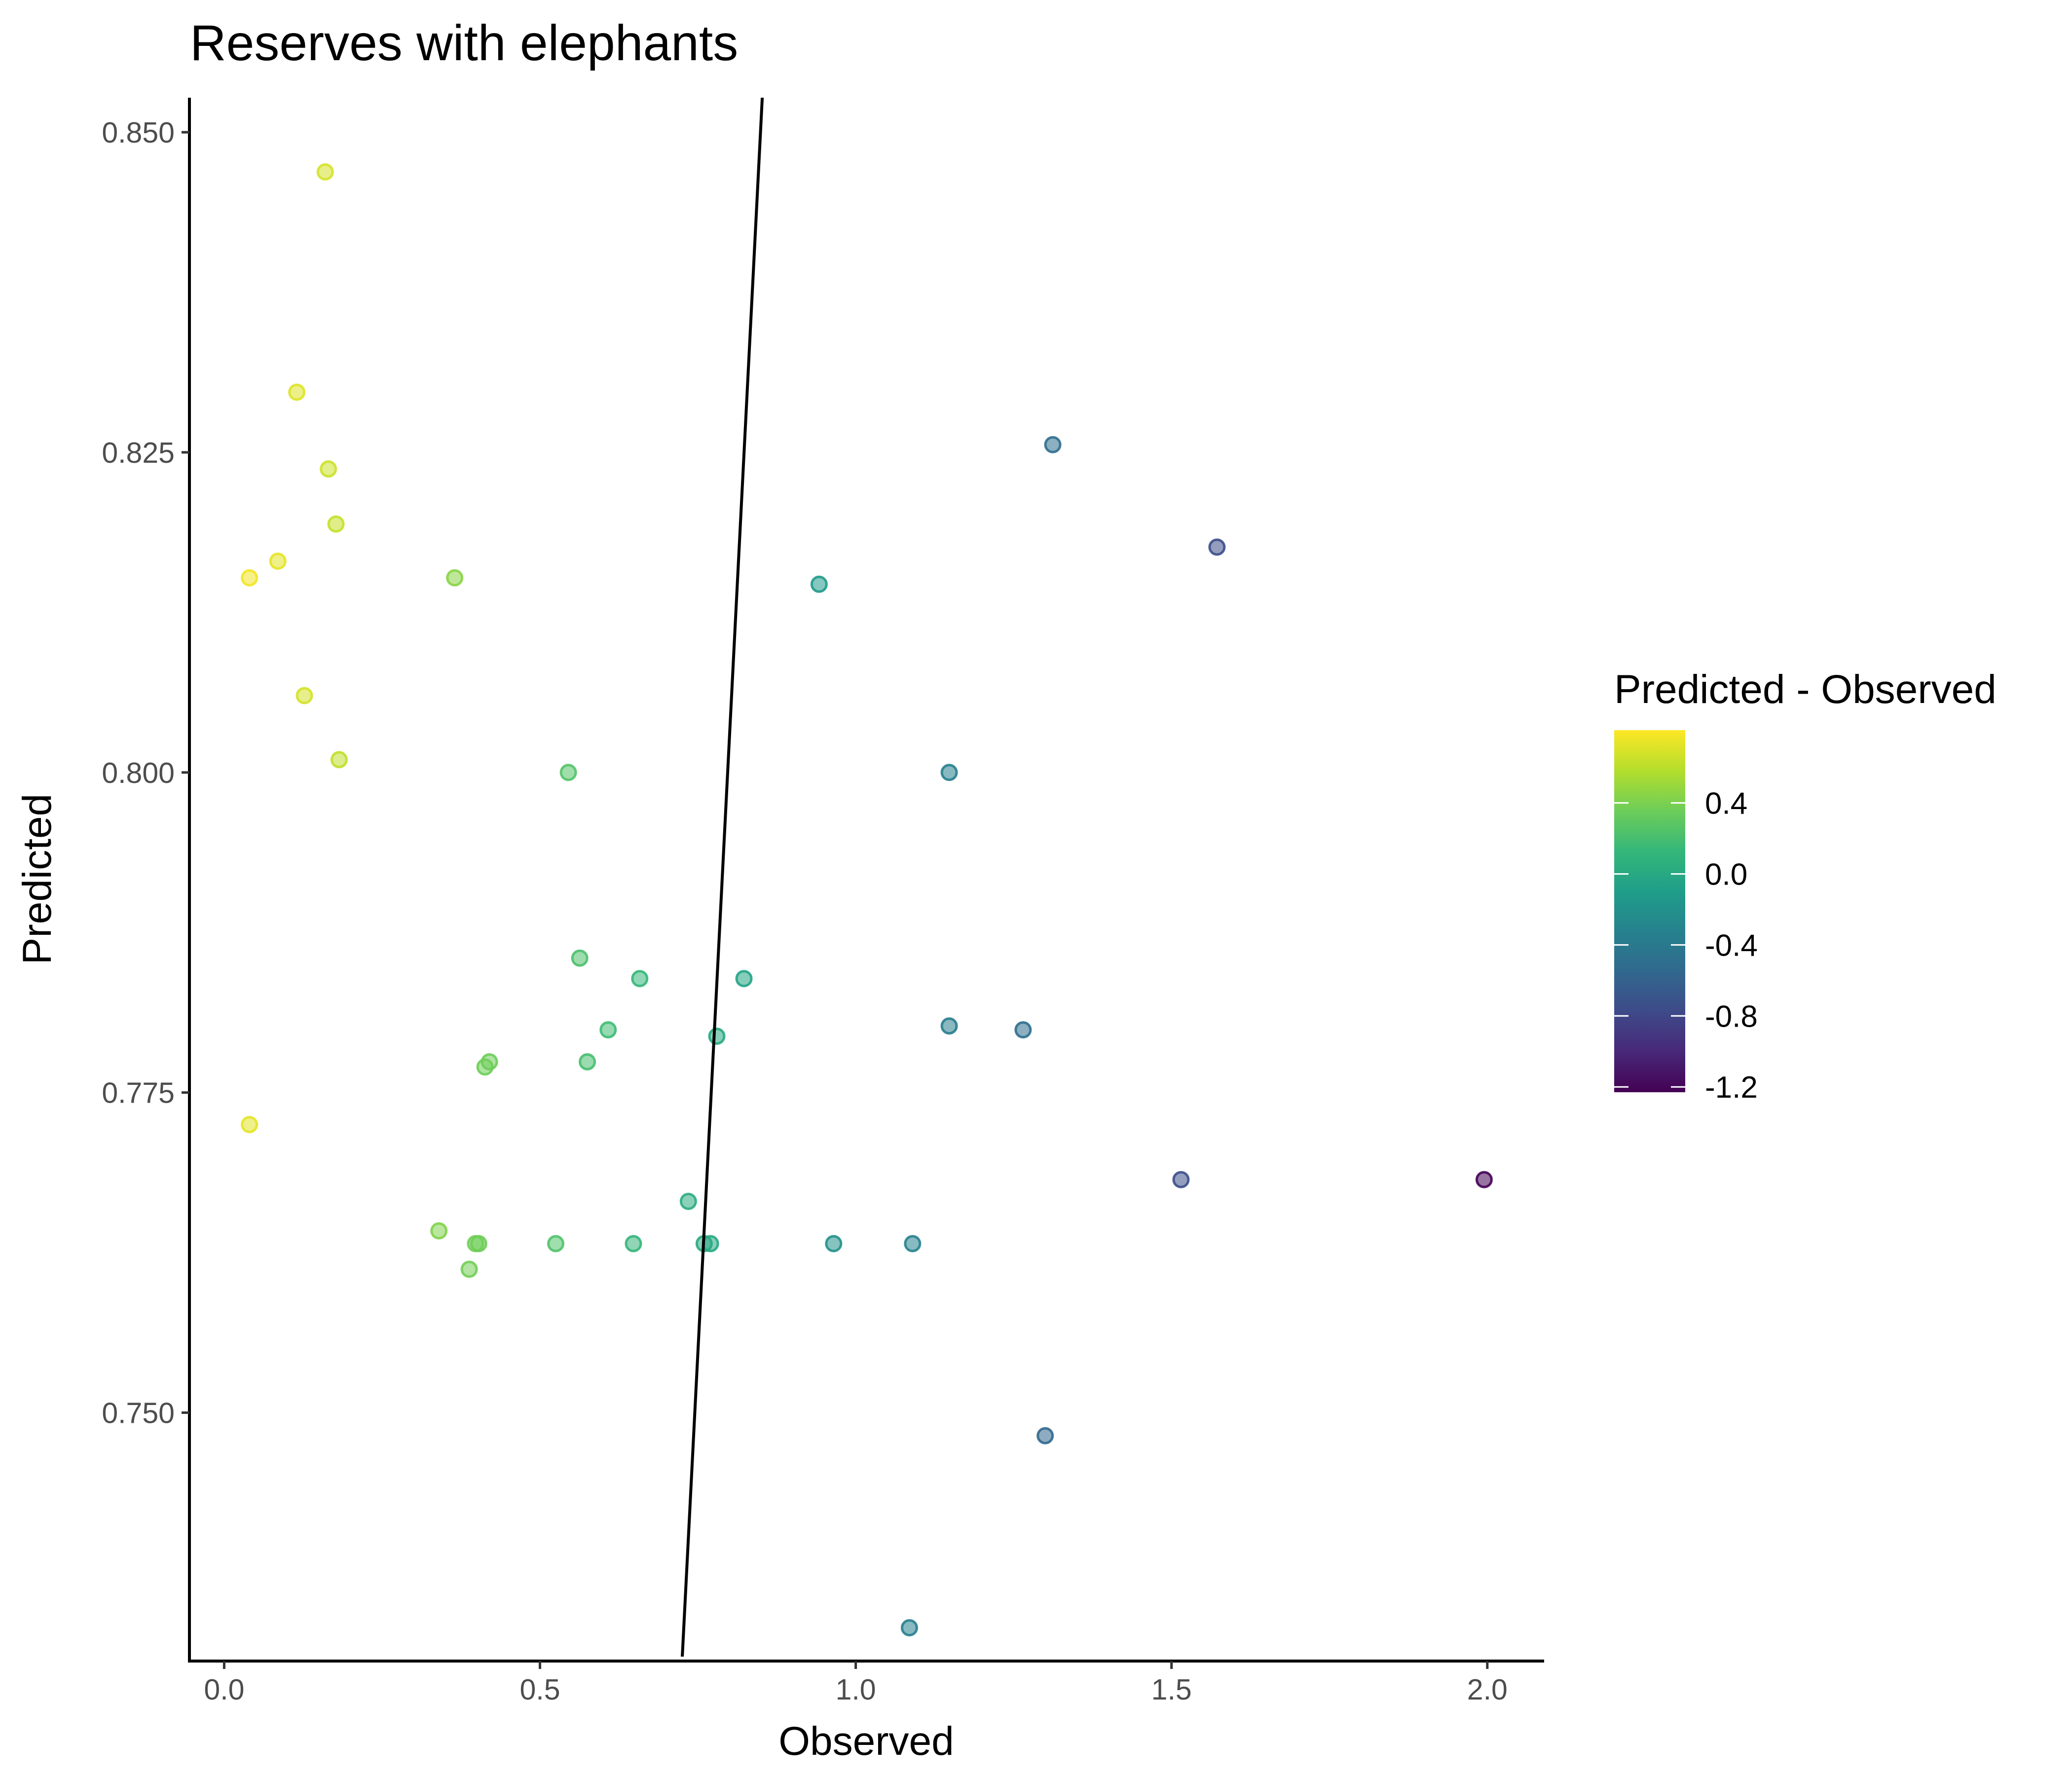 The height and width of the screenshot is (1776, 2072). What do you see at coordinates (1488, 1690) in the screenshot?
I see `x-tick-label: 2.0` at bounding box center [1488, 1690].